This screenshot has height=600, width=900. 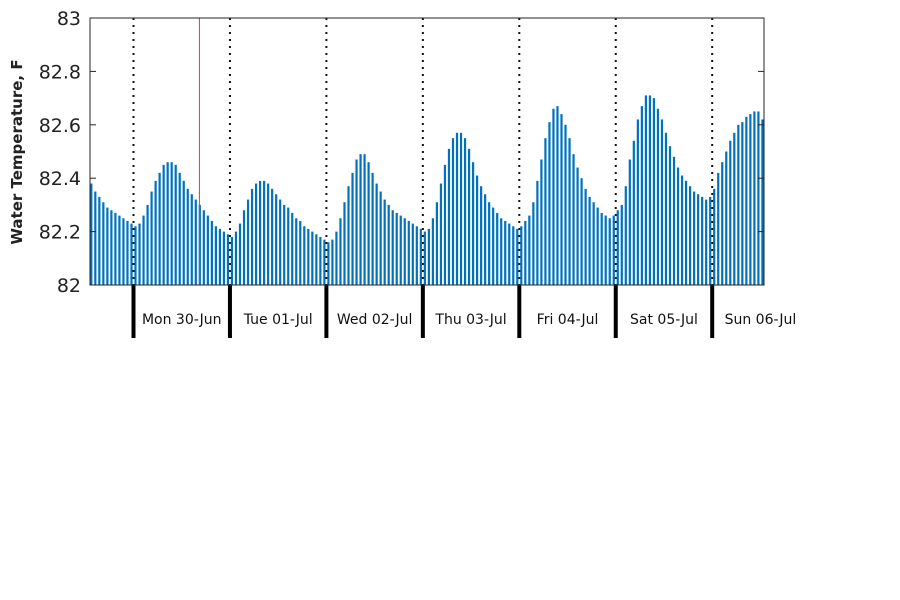 What do you see at coordinates (470, 320) in the screenshot?
I see `day-label: Thu 03-Jul` at bounding box center [470, 320].